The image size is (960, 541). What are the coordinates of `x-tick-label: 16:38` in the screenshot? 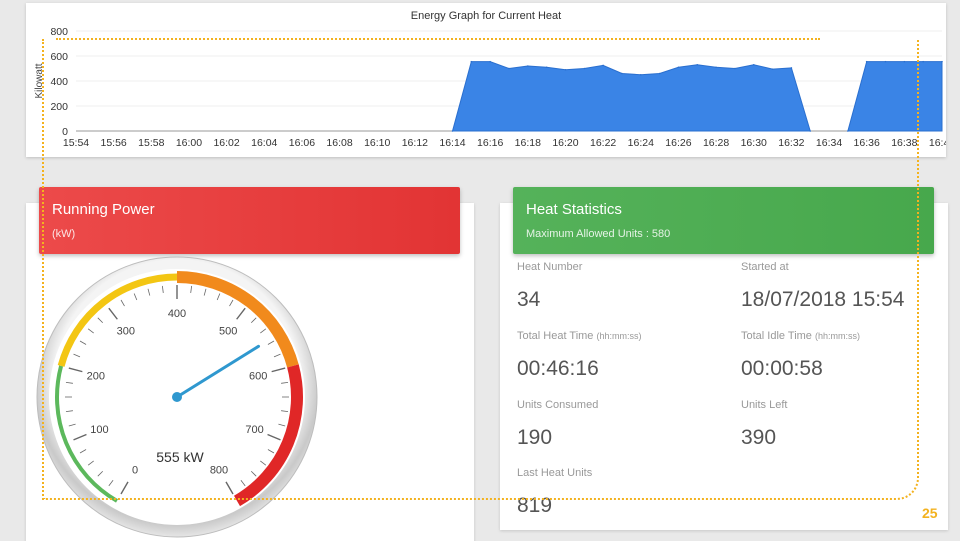 It's located at (904, 143).